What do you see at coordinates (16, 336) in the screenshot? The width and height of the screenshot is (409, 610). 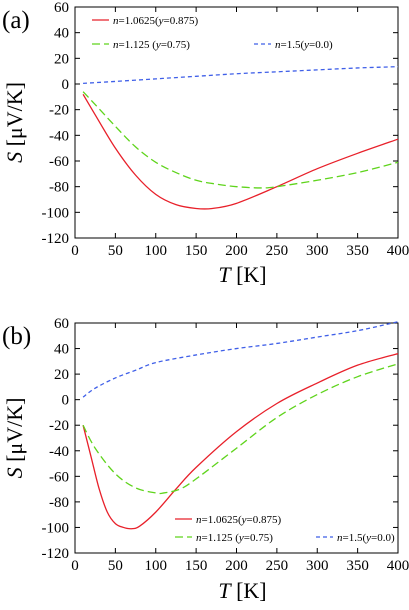 I see `panel-label: (b)` at bounding box center [16, 336].